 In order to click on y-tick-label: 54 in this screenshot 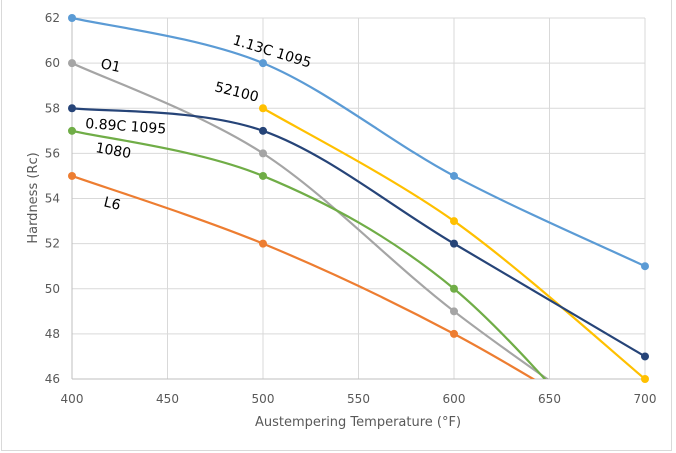, I will do `click(52, 199)`.